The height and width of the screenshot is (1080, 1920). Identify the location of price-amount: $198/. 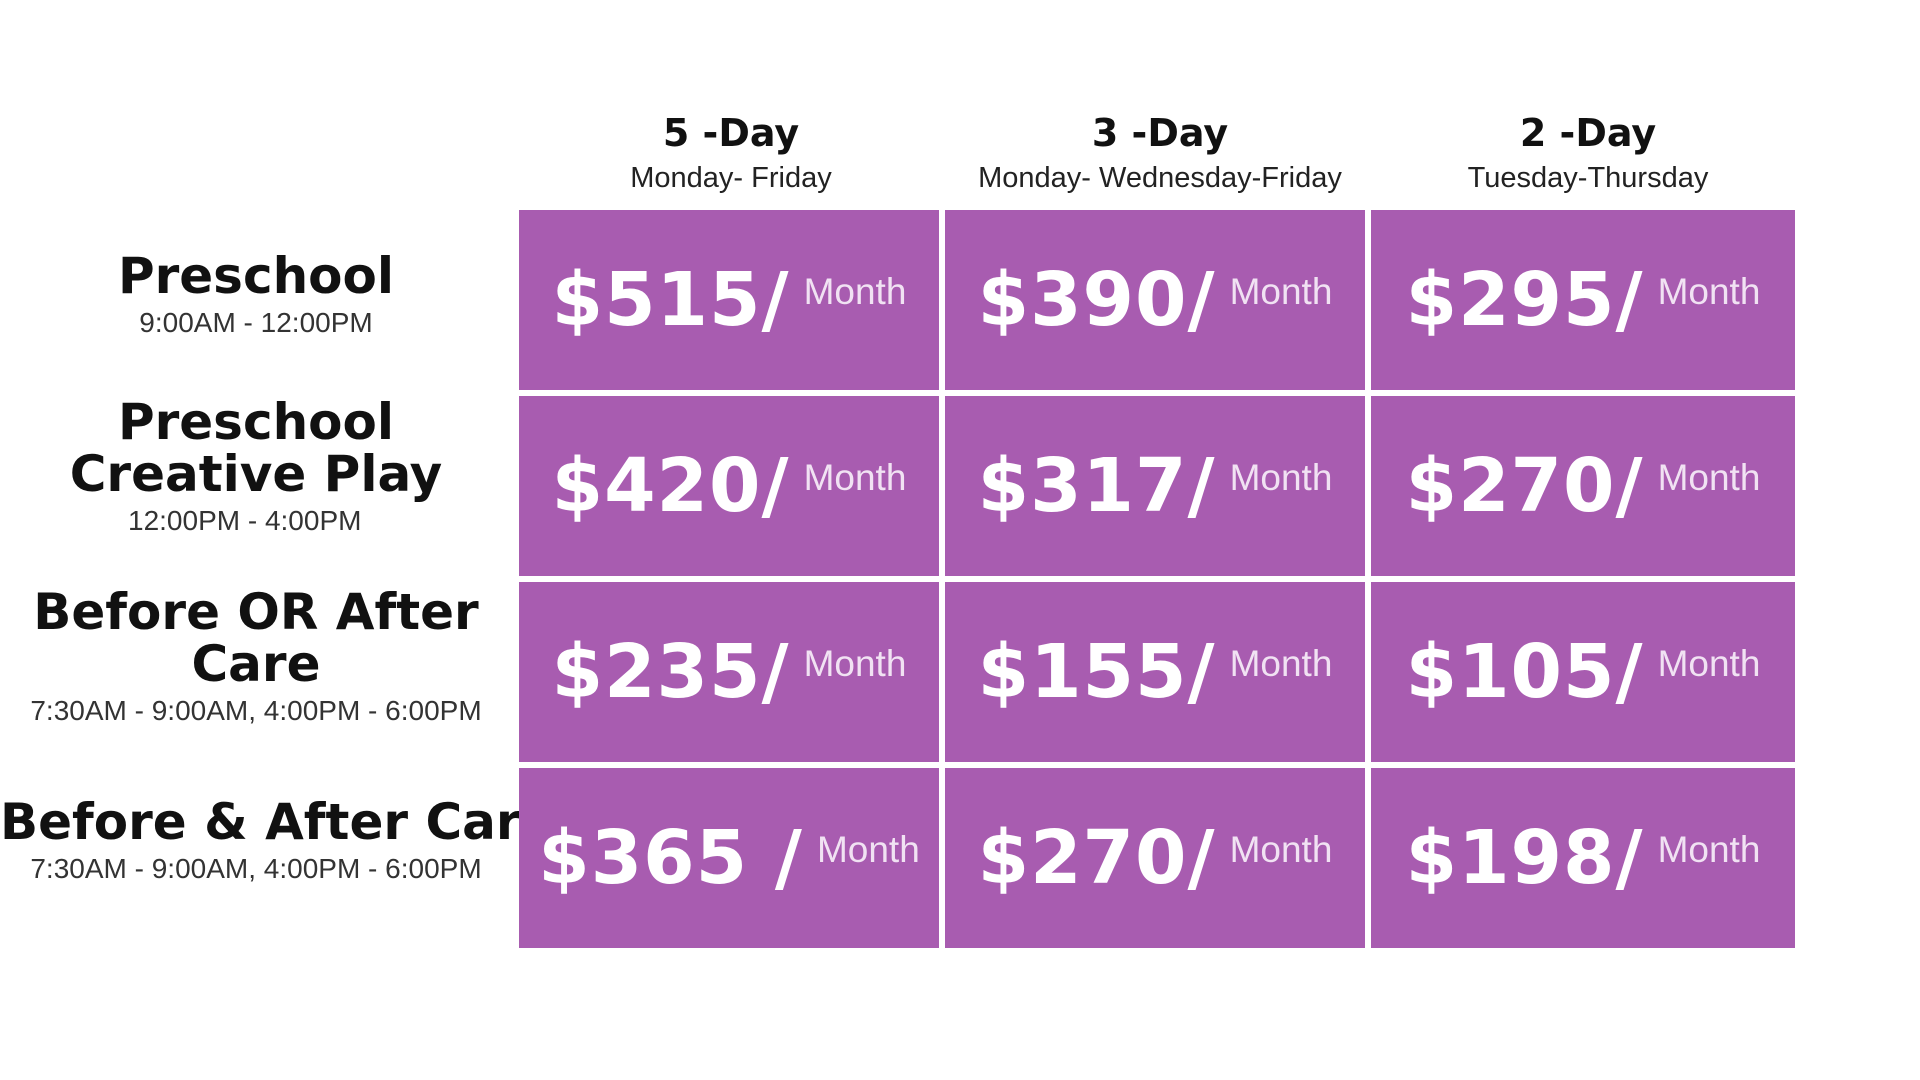
(1524, 858).